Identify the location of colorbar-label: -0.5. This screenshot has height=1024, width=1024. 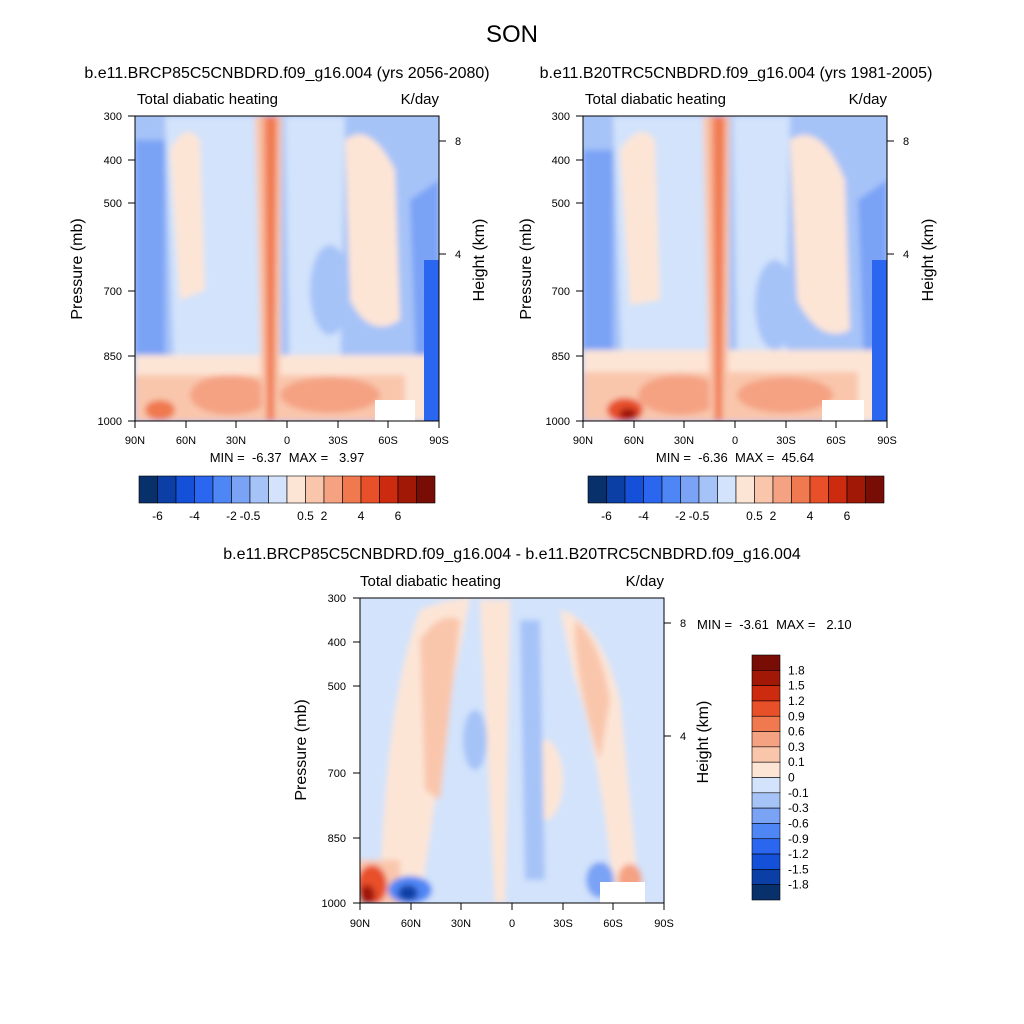
(699, 516).